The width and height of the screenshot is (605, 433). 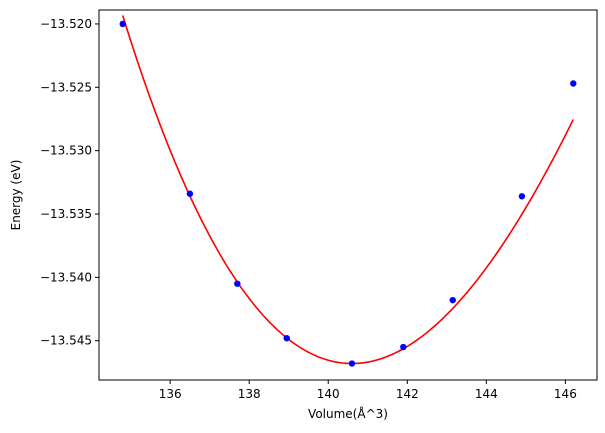 I want to click on x-tick-label: 142, so click(x=407, y=394).